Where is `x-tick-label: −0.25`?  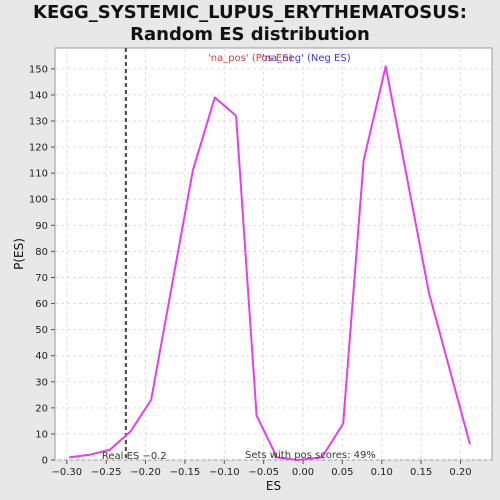 x-tick-label: −0.25 is located at coordinates (106, 472).